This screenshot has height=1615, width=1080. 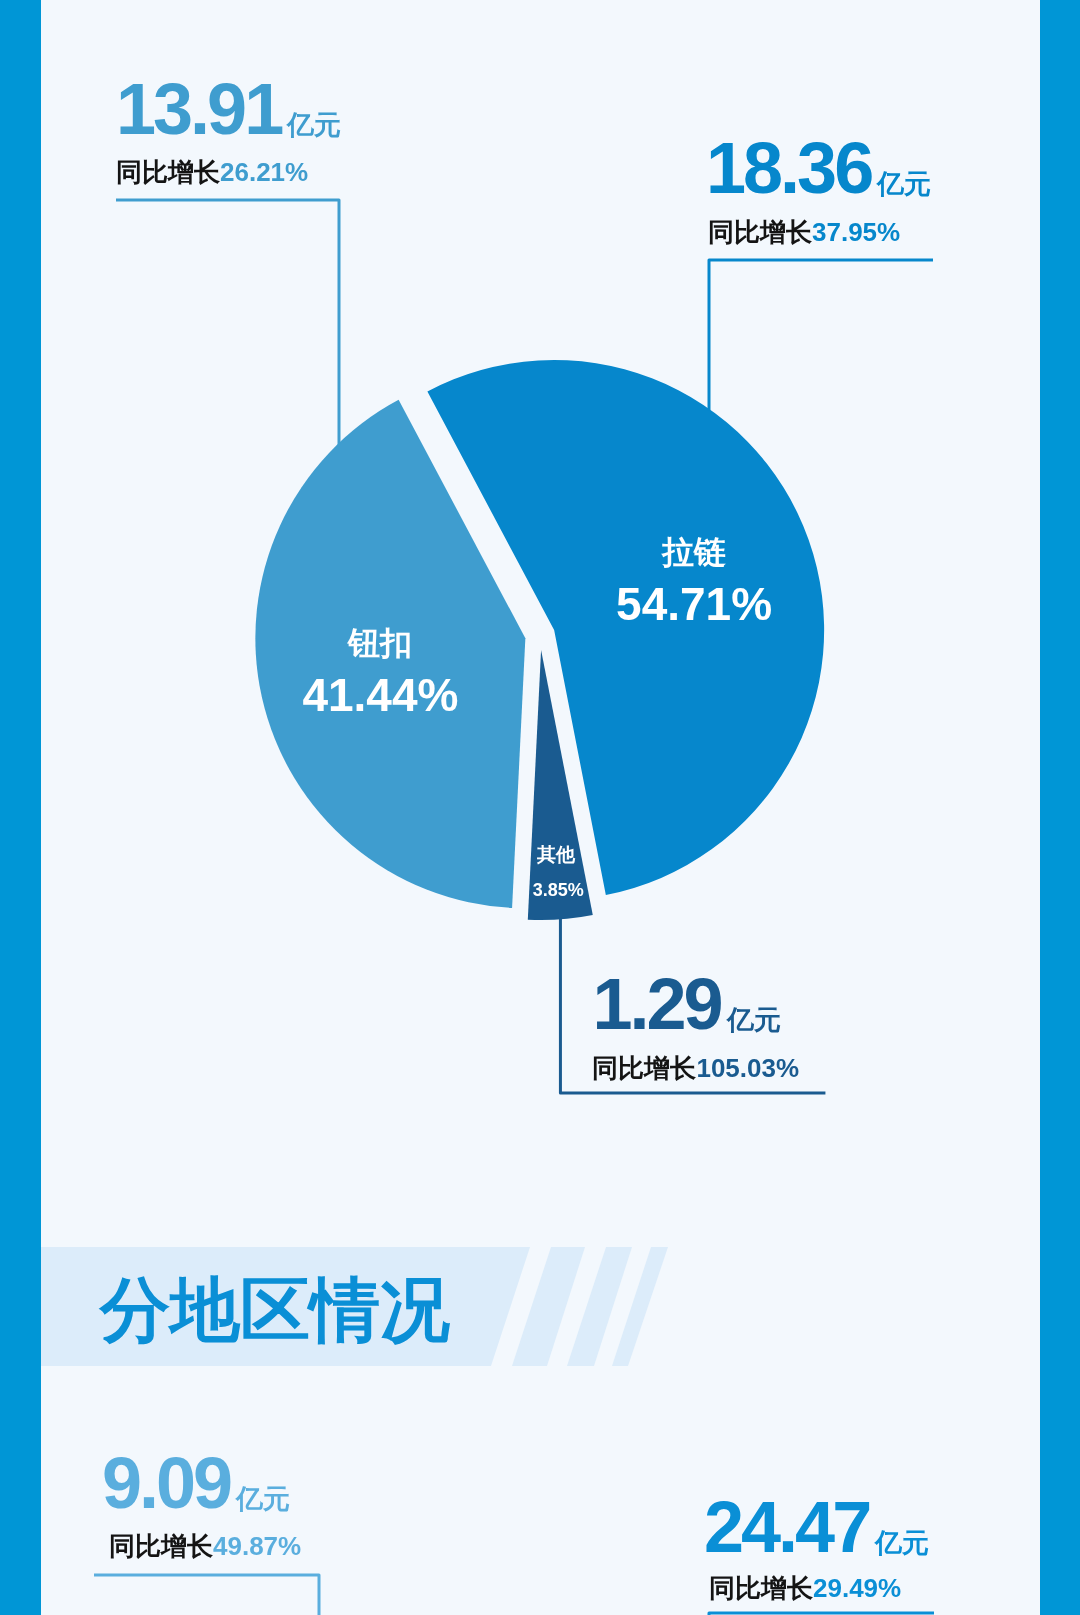 What do you see at coordinates (696, 1068) in the screenshot?
I see `annotation: 同比增长105.03%` at bounding box center [696, 1068].